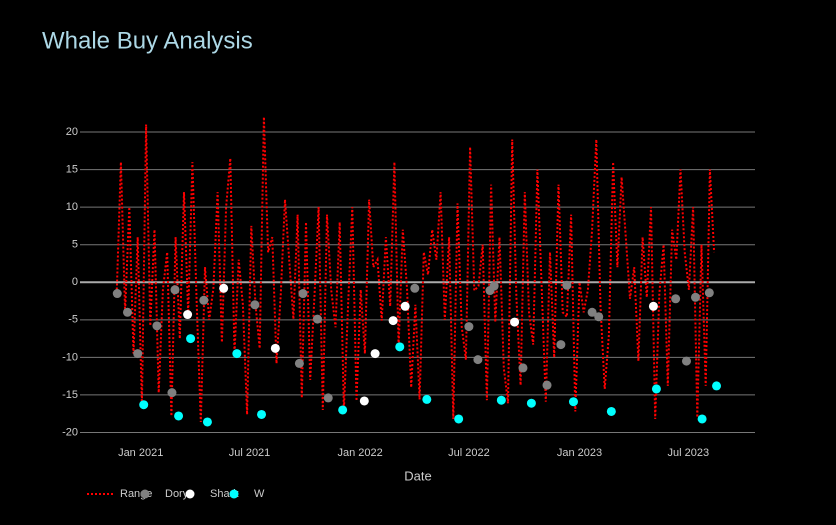 Image resolution: width=836 pixels, height=525 pixels. Describe the element at coordinates (70, 432) in the screenshot. I see `y-tick-label: -20` at that location.